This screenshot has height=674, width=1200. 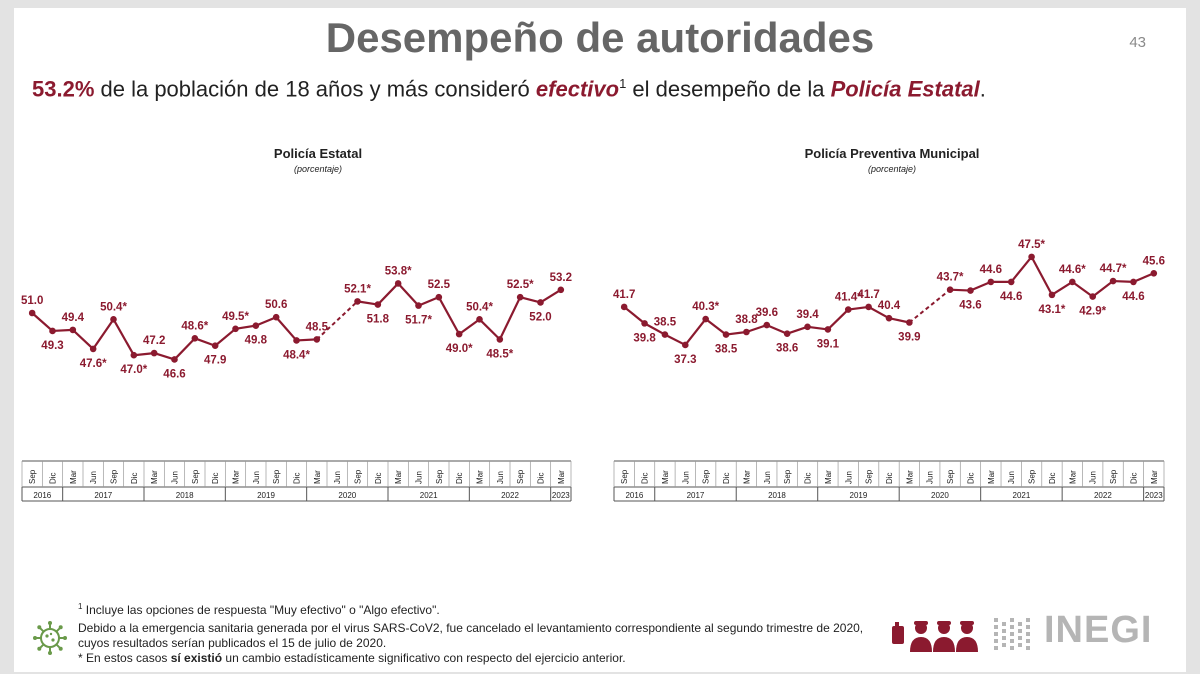 I want to click on data-label: 51.8, so click(x=378, y=320).